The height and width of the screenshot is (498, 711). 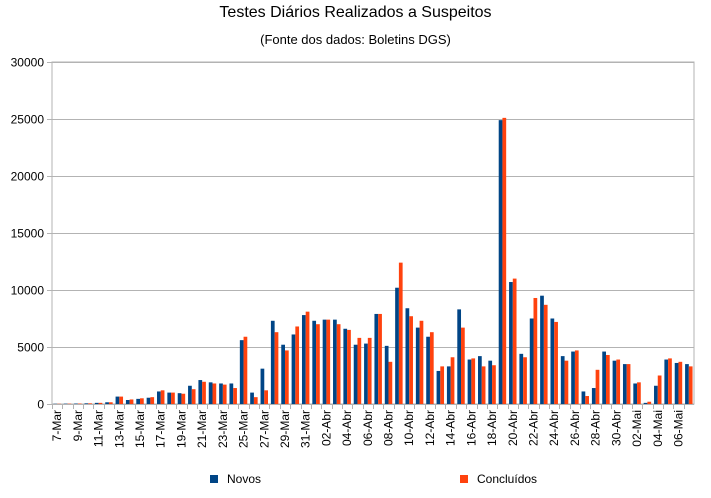 I want to click on x-tick-label: 11-Mar, so click(x=99, y=428).